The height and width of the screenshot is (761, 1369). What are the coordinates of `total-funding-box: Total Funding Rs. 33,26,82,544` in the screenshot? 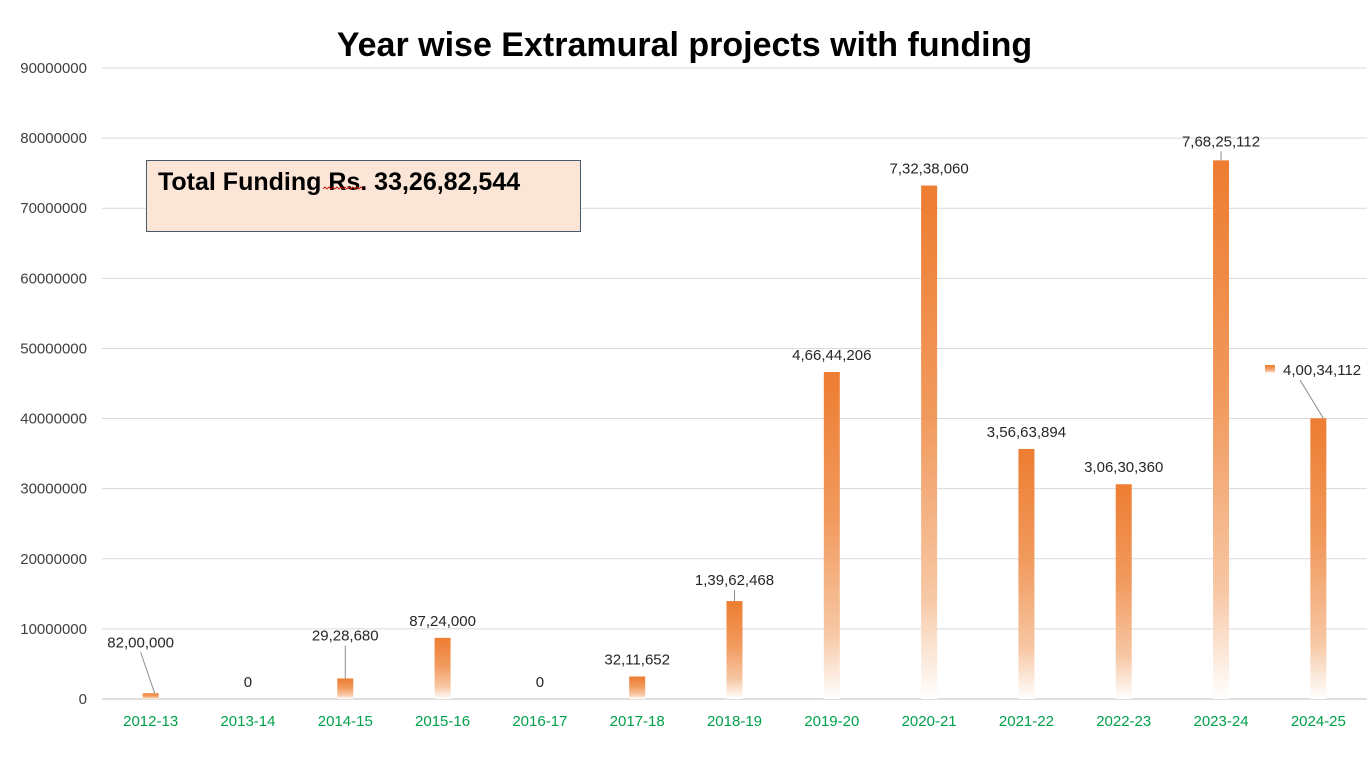 It's located at (363, 196).